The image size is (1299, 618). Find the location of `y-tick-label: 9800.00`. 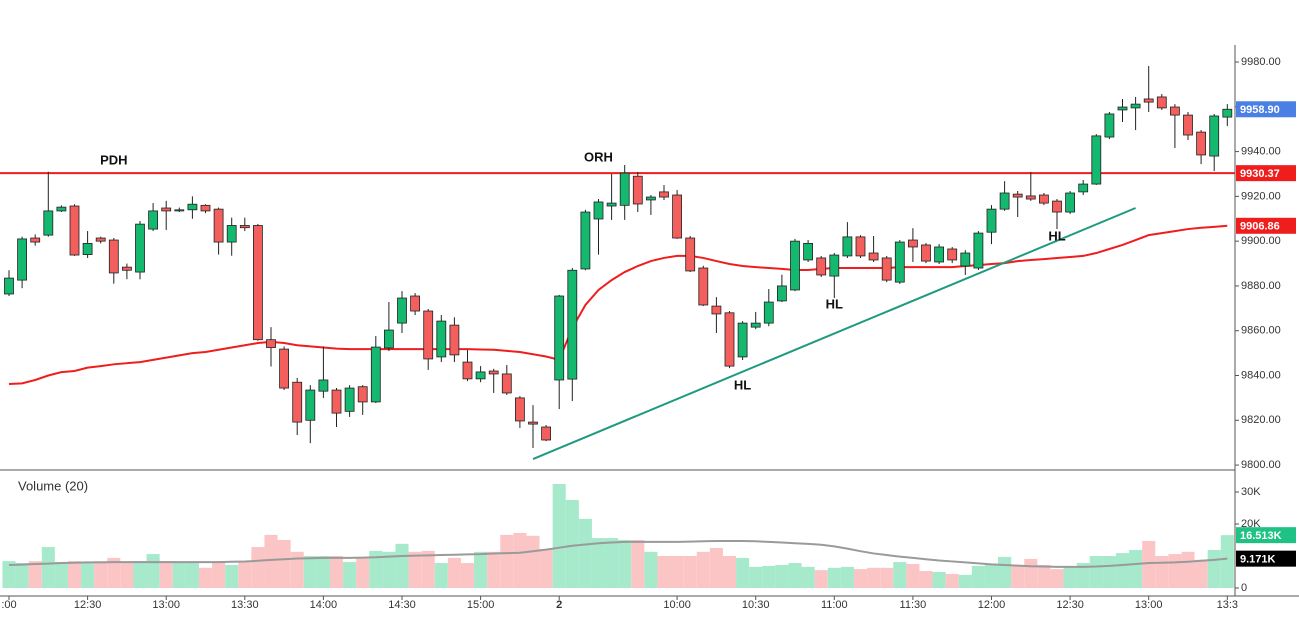

y-tick-label: 9800.00 is located at coordinates (1261, 465).